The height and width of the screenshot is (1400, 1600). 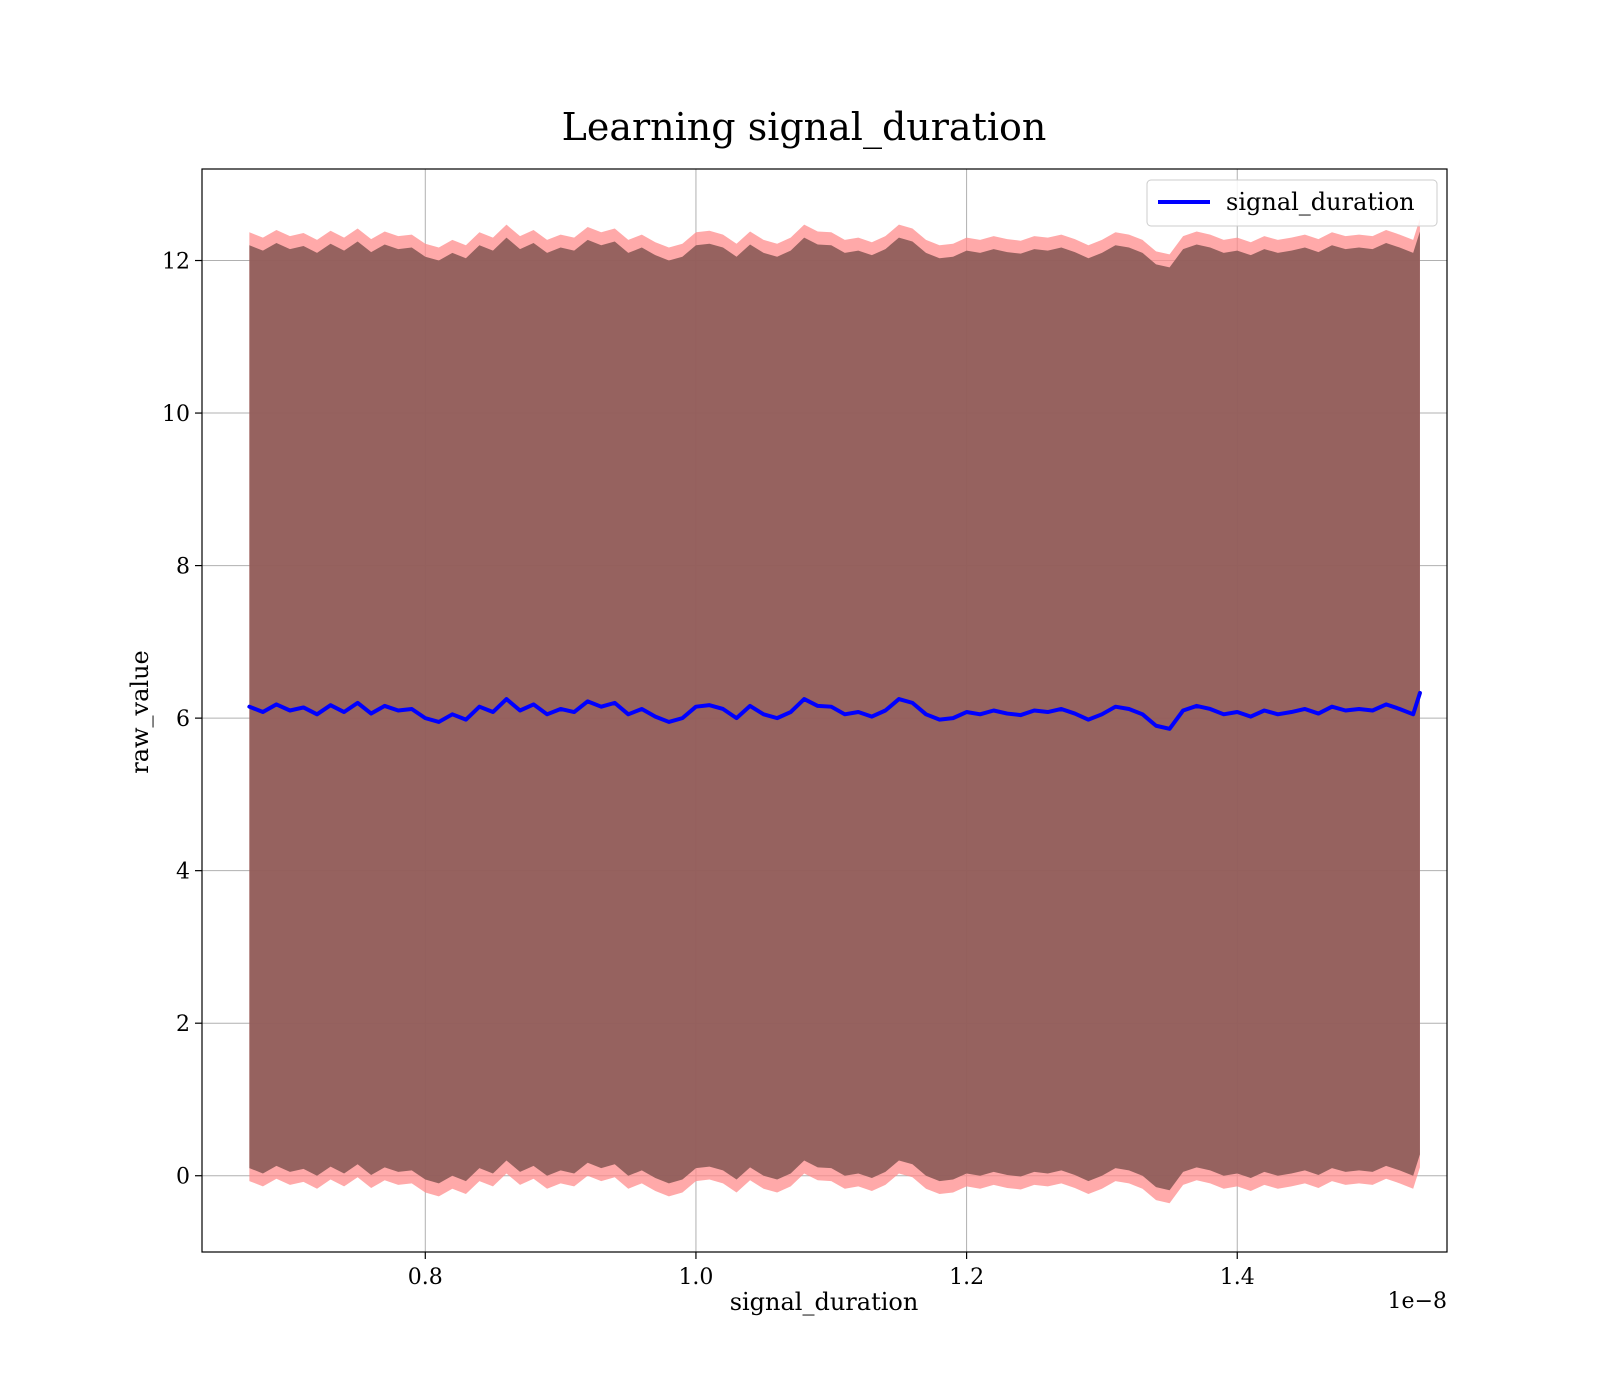 What do you see at coordinates (183, 1177) in the screenshot?
I see `y-tick-label: 0` at bounding box center [183, 1177].